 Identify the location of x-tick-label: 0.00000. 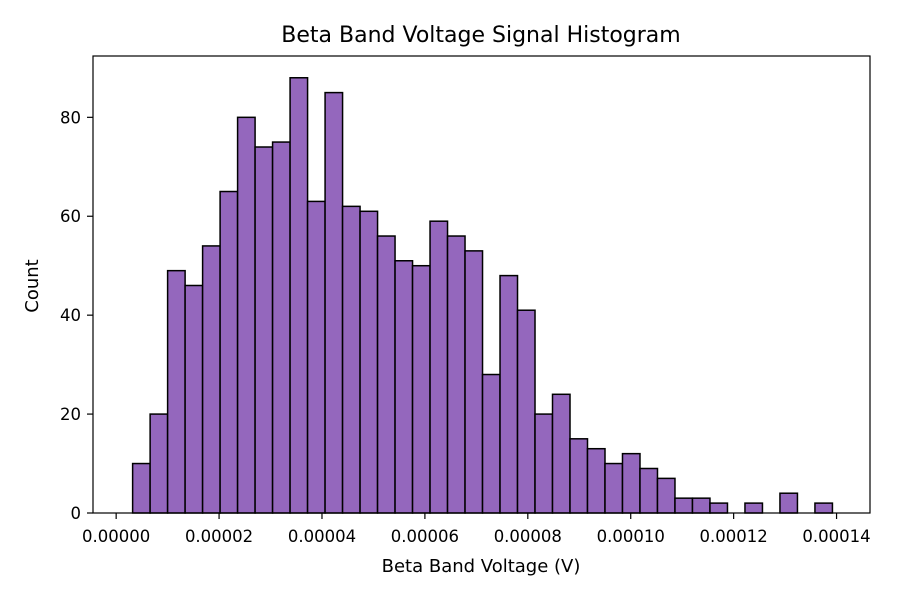
(116, 536).